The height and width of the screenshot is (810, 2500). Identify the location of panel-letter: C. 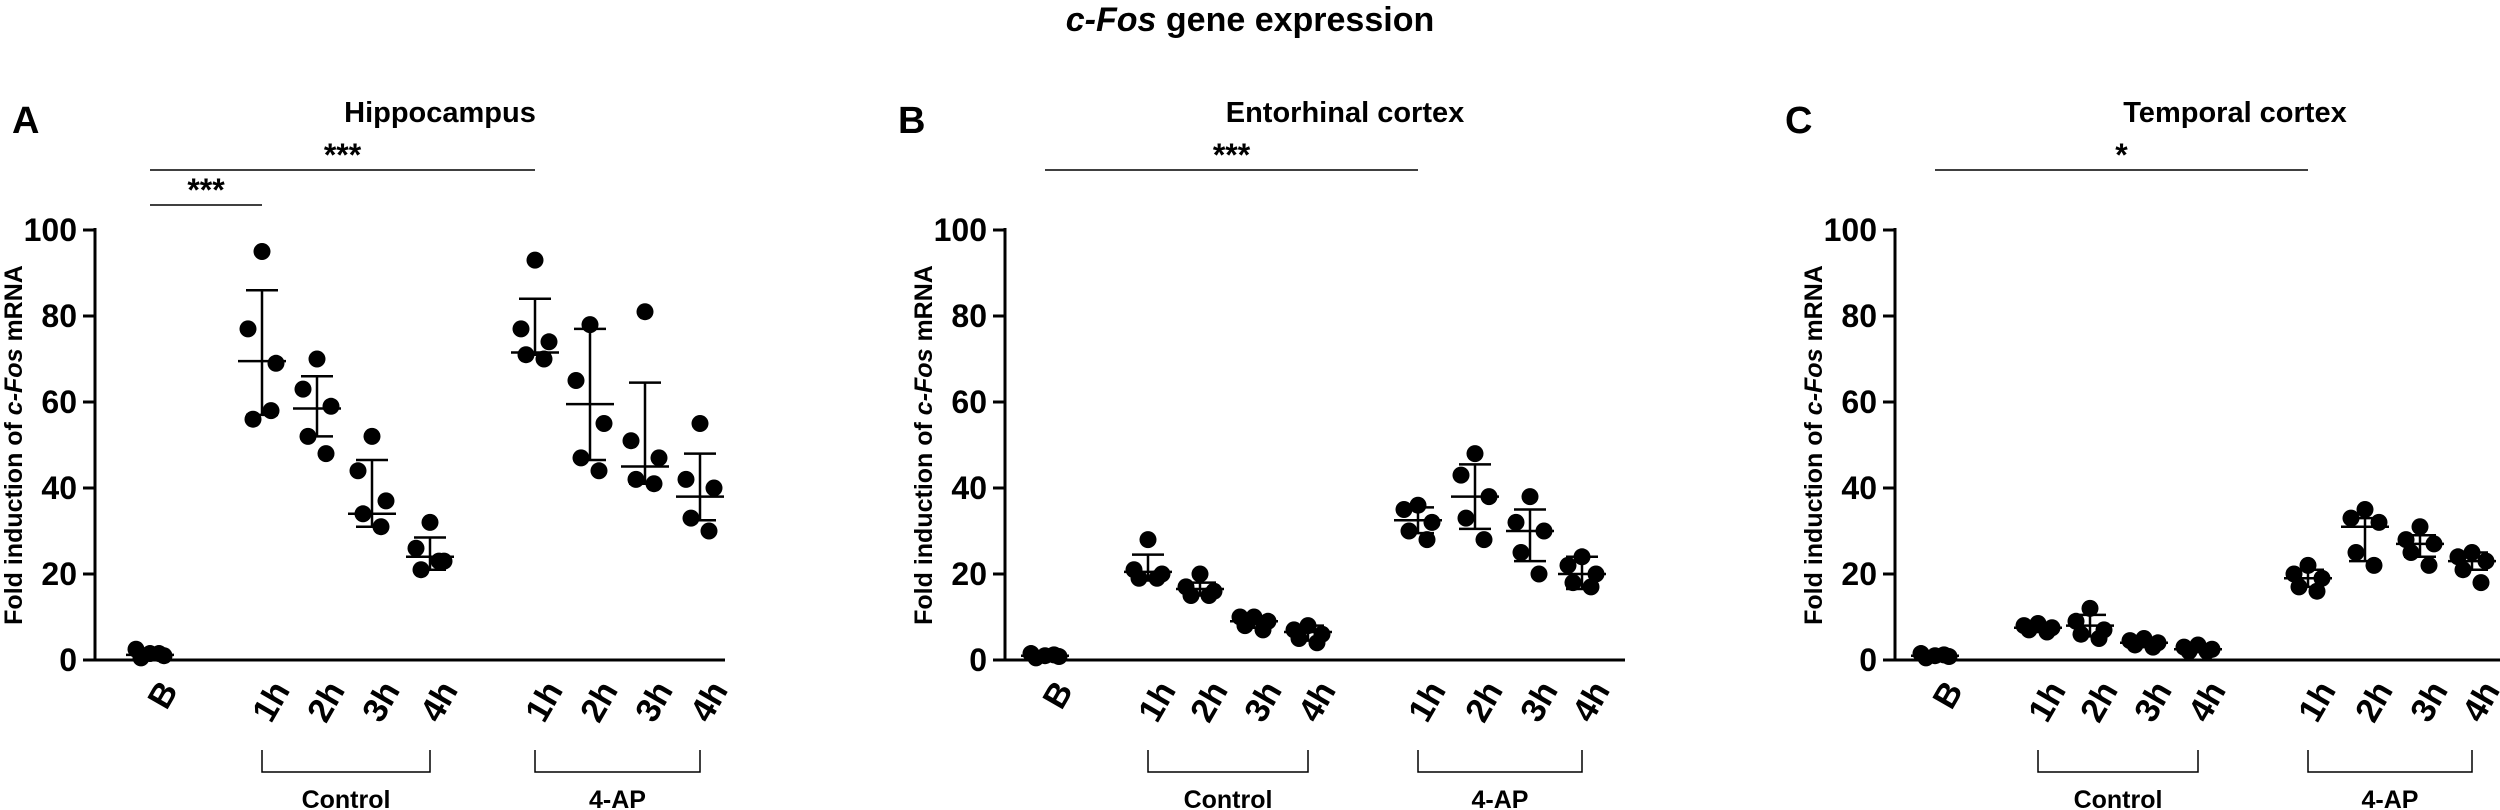
(1798, 121).